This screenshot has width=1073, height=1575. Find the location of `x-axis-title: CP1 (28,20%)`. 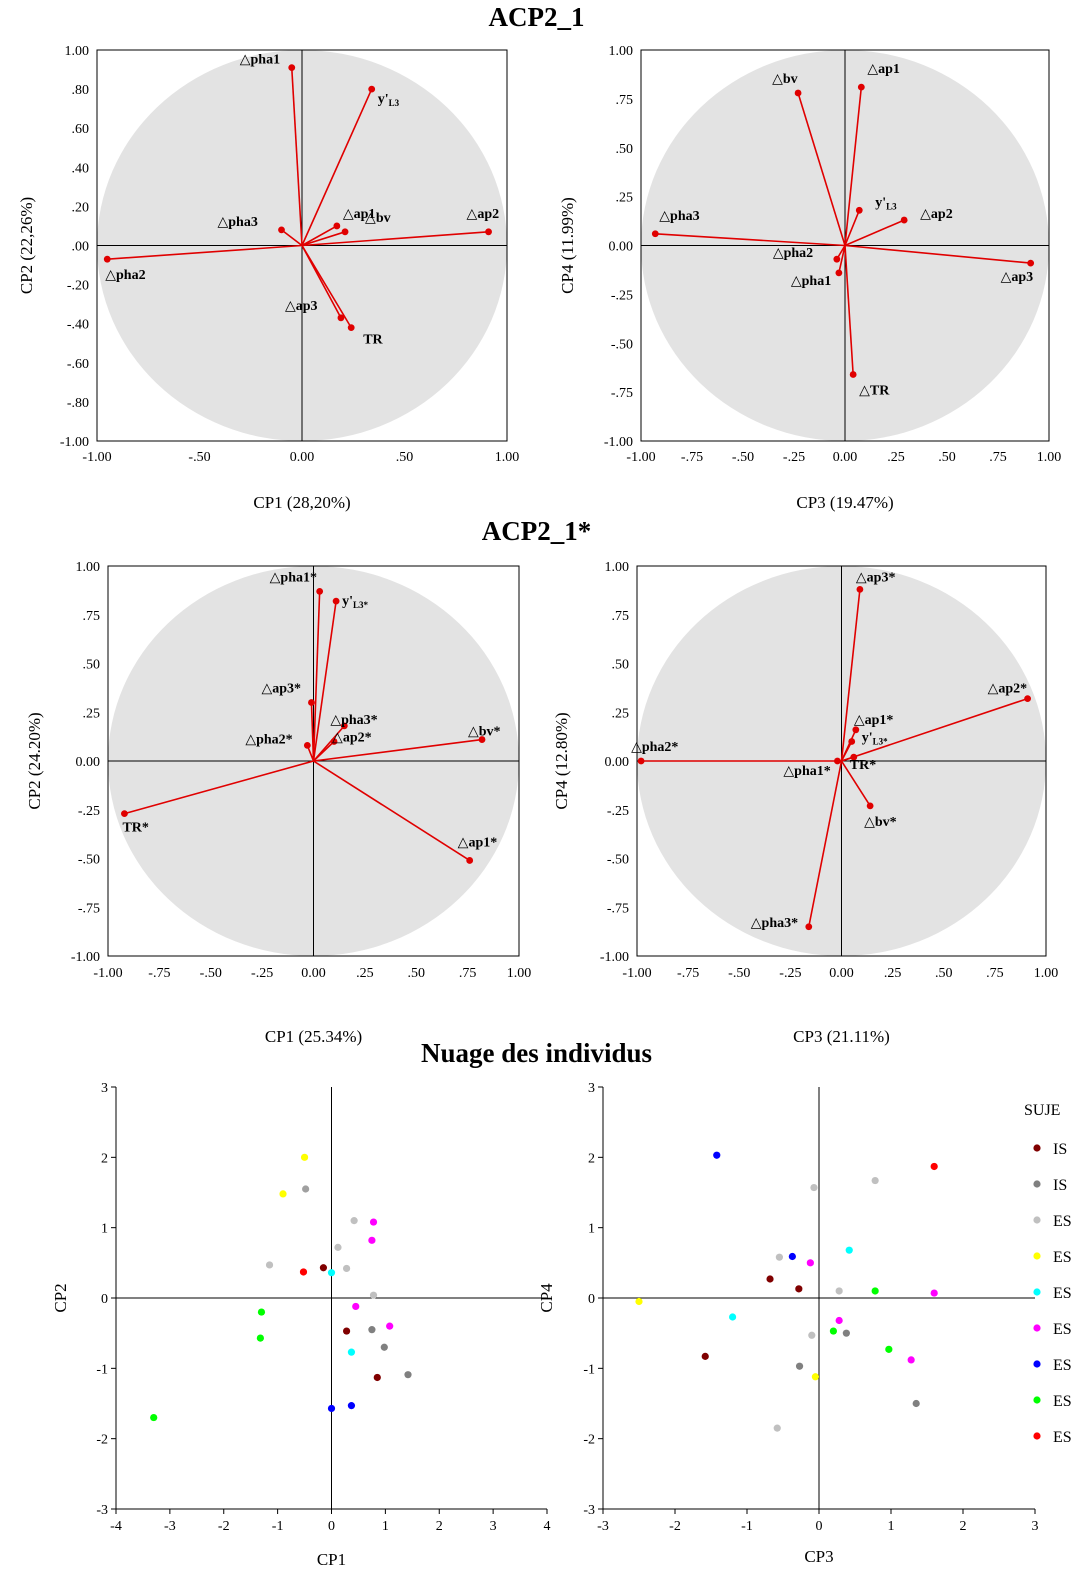

x-axis-title: CP1 (28,20%) is located at coordinates (301, 502).